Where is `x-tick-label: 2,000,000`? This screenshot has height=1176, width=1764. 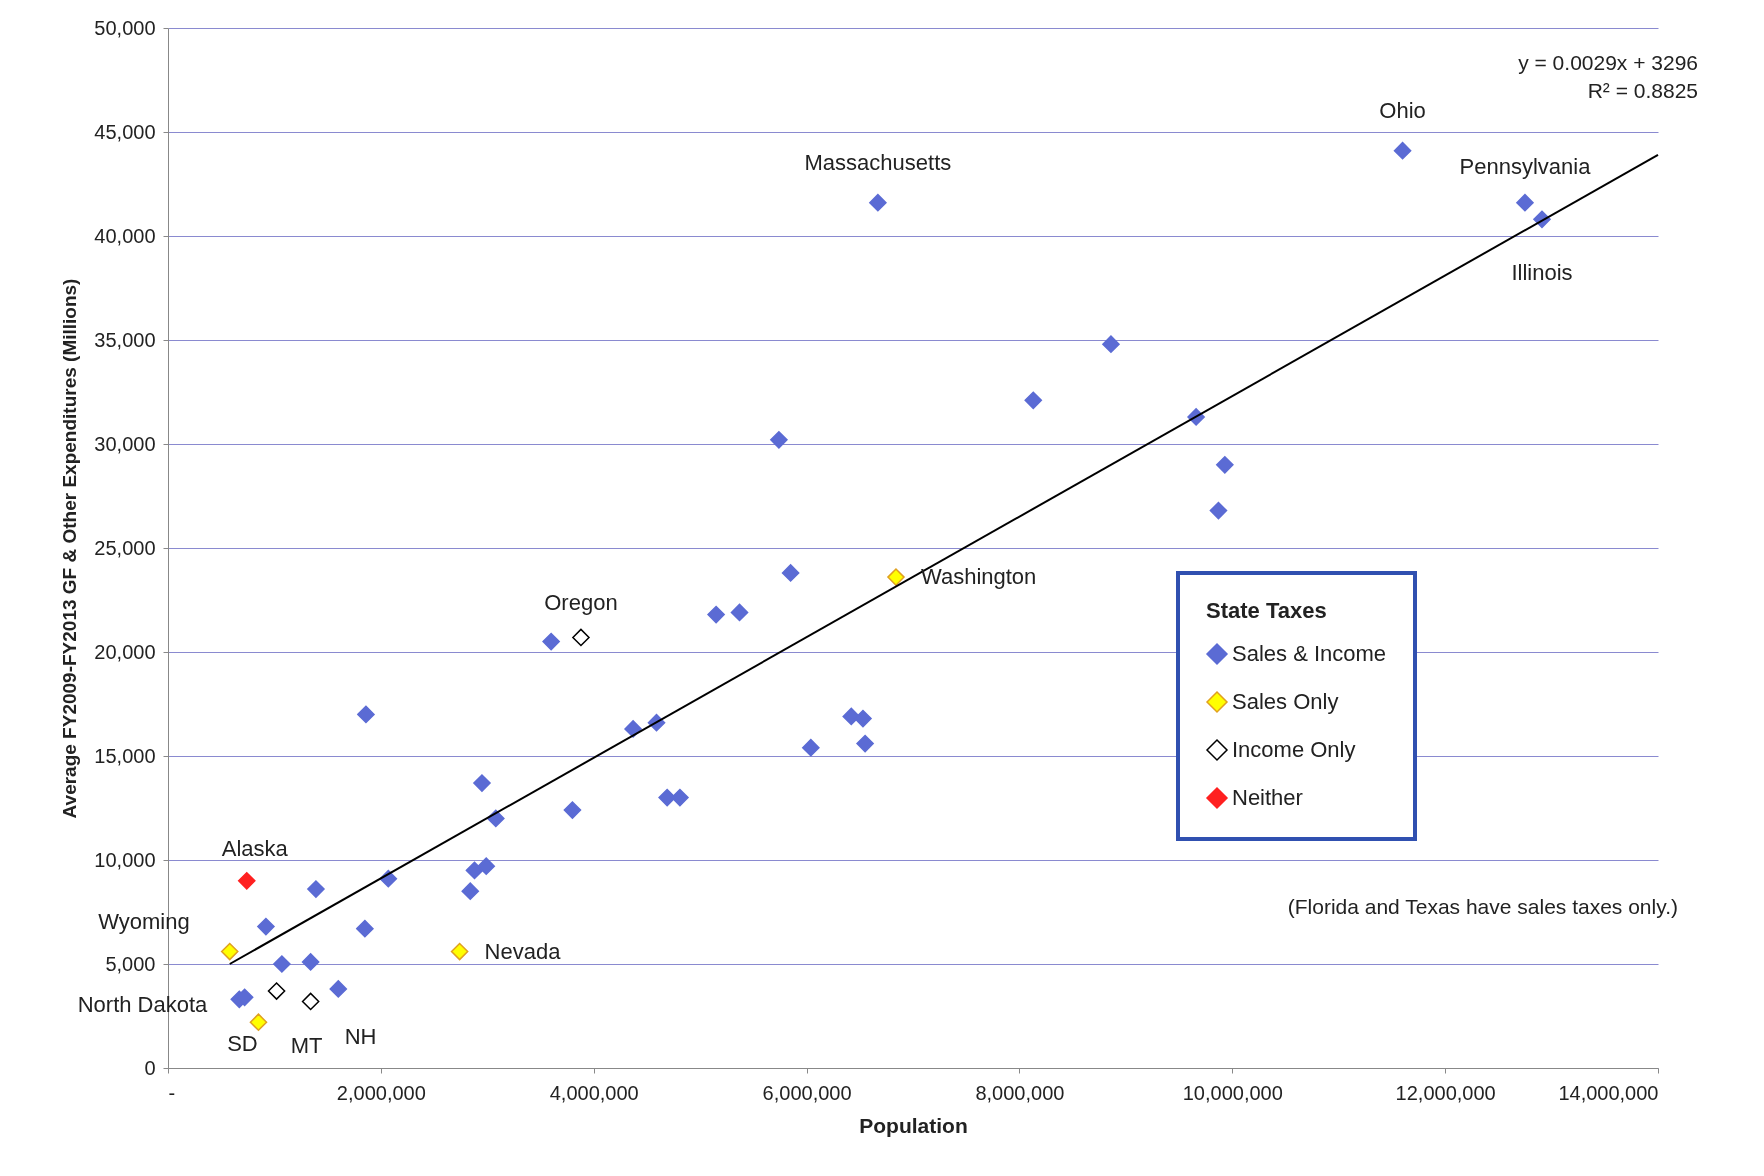 x-tick-label: 2,000,000 is located at coordinates (381, 1092).